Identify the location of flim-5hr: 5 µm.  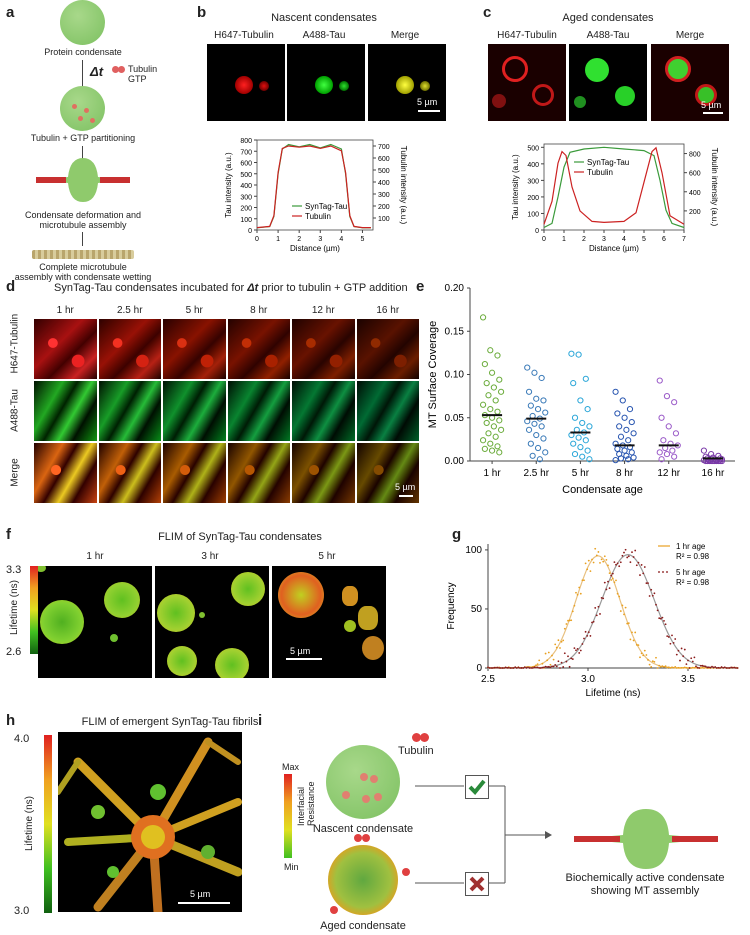
(329, 622).